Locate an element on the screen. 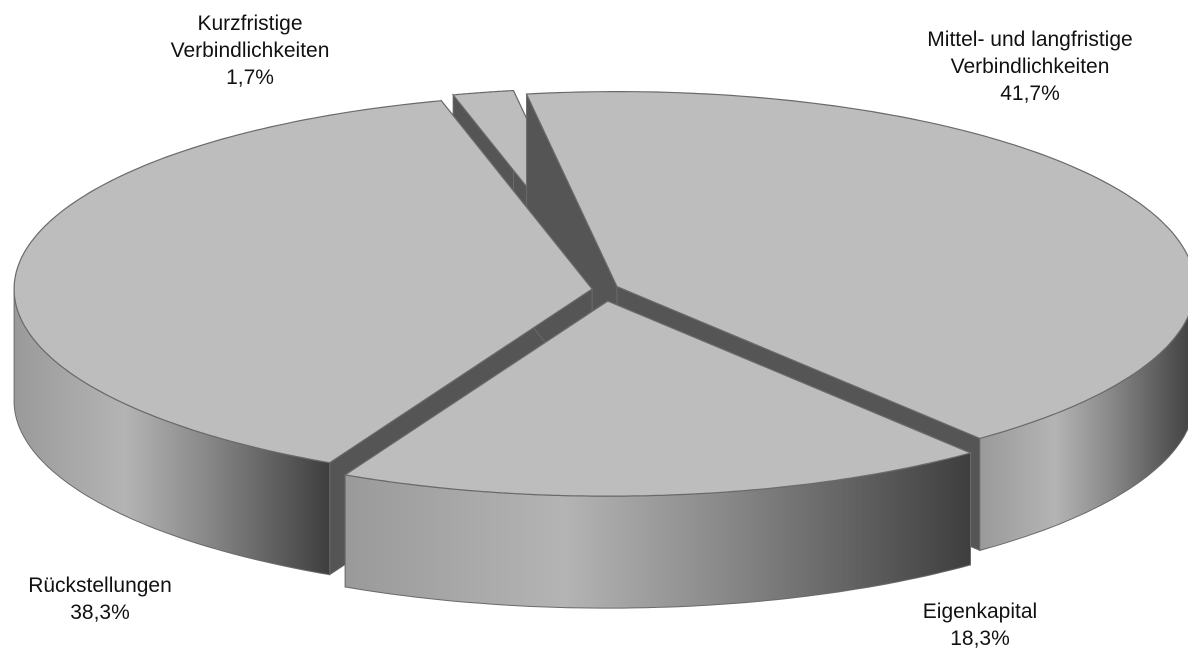  label-eigenkapital-name: Eigenkapital is located at coordinates (980, 611).